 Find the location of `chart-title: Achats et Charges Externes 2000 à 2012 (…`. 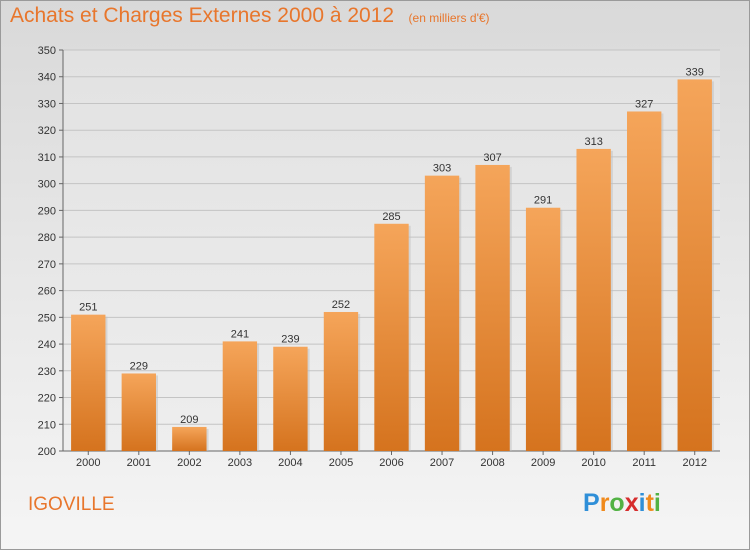

chart-title: Achats et Charges Externes 2000 à 2012 (… is located at coordinates (250, 16).